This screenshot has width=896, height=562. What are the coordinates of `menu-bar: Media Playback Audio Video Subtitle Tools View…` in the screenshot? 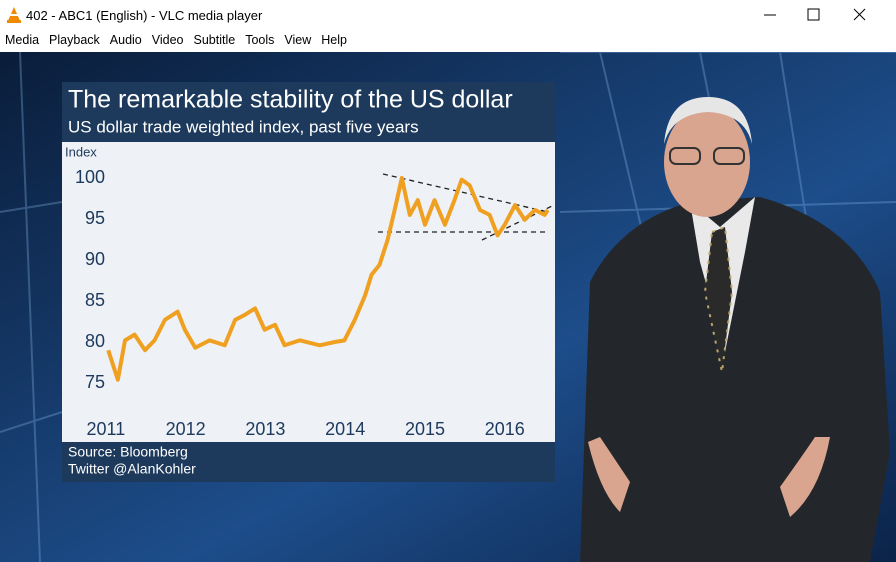 It's located at (448, 41).